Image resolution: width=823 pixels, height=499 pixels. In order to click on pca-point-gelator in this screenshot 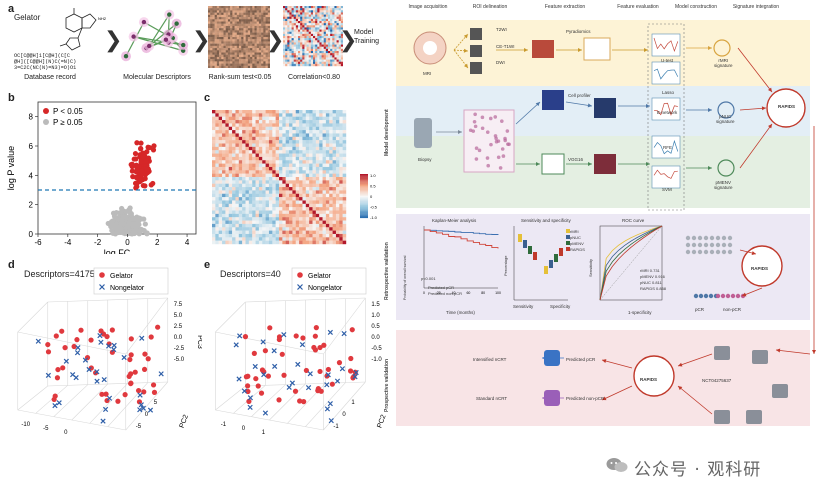, I will do `click(158, 327)`.